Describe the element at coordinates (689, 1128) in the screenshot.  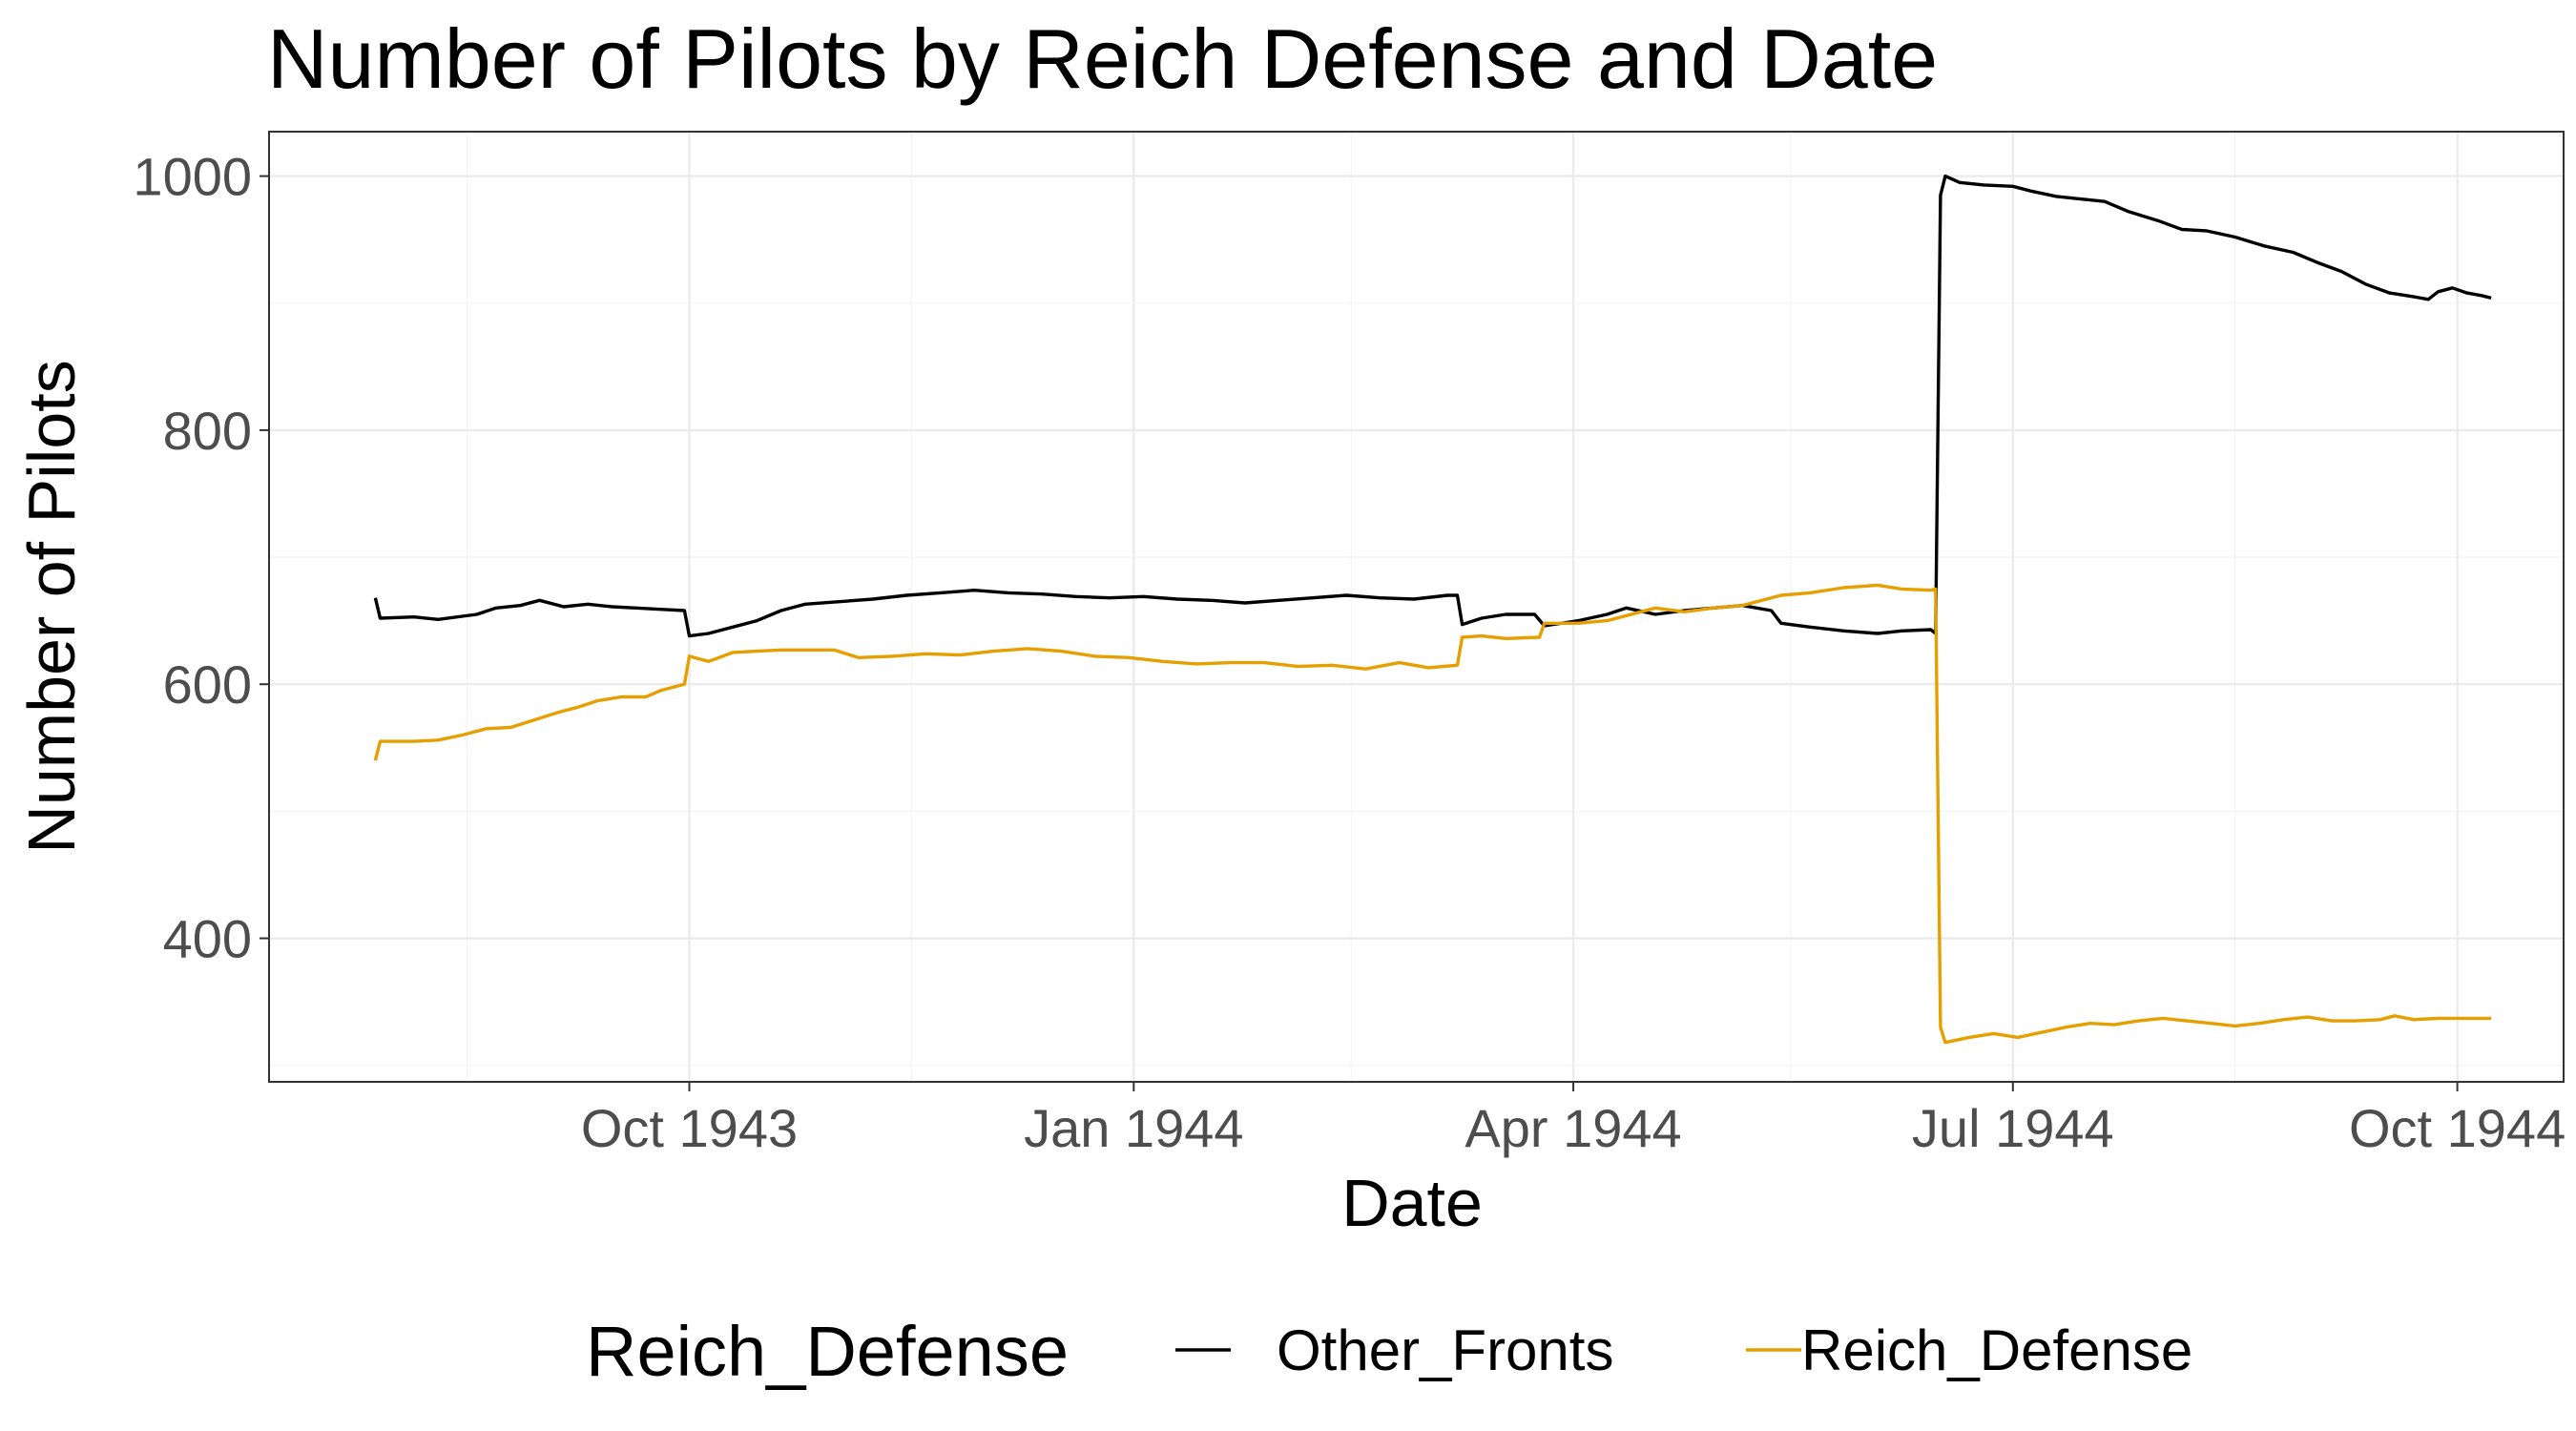
I see `x-tick-label: Oct 1943` at that location.